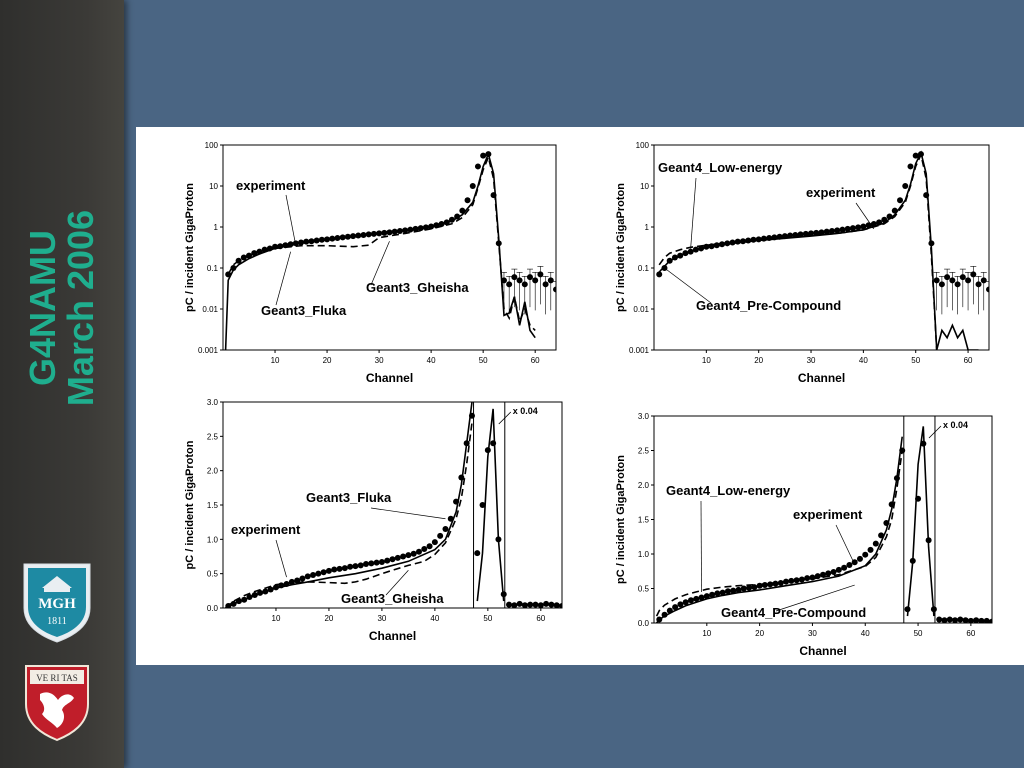 Image resolution: width=1024 pixels, height=768 pixels. Describe the element at coordinates (80, 308) in the screenshot. I see `sidebar-title-line2: March 2006` at that location.